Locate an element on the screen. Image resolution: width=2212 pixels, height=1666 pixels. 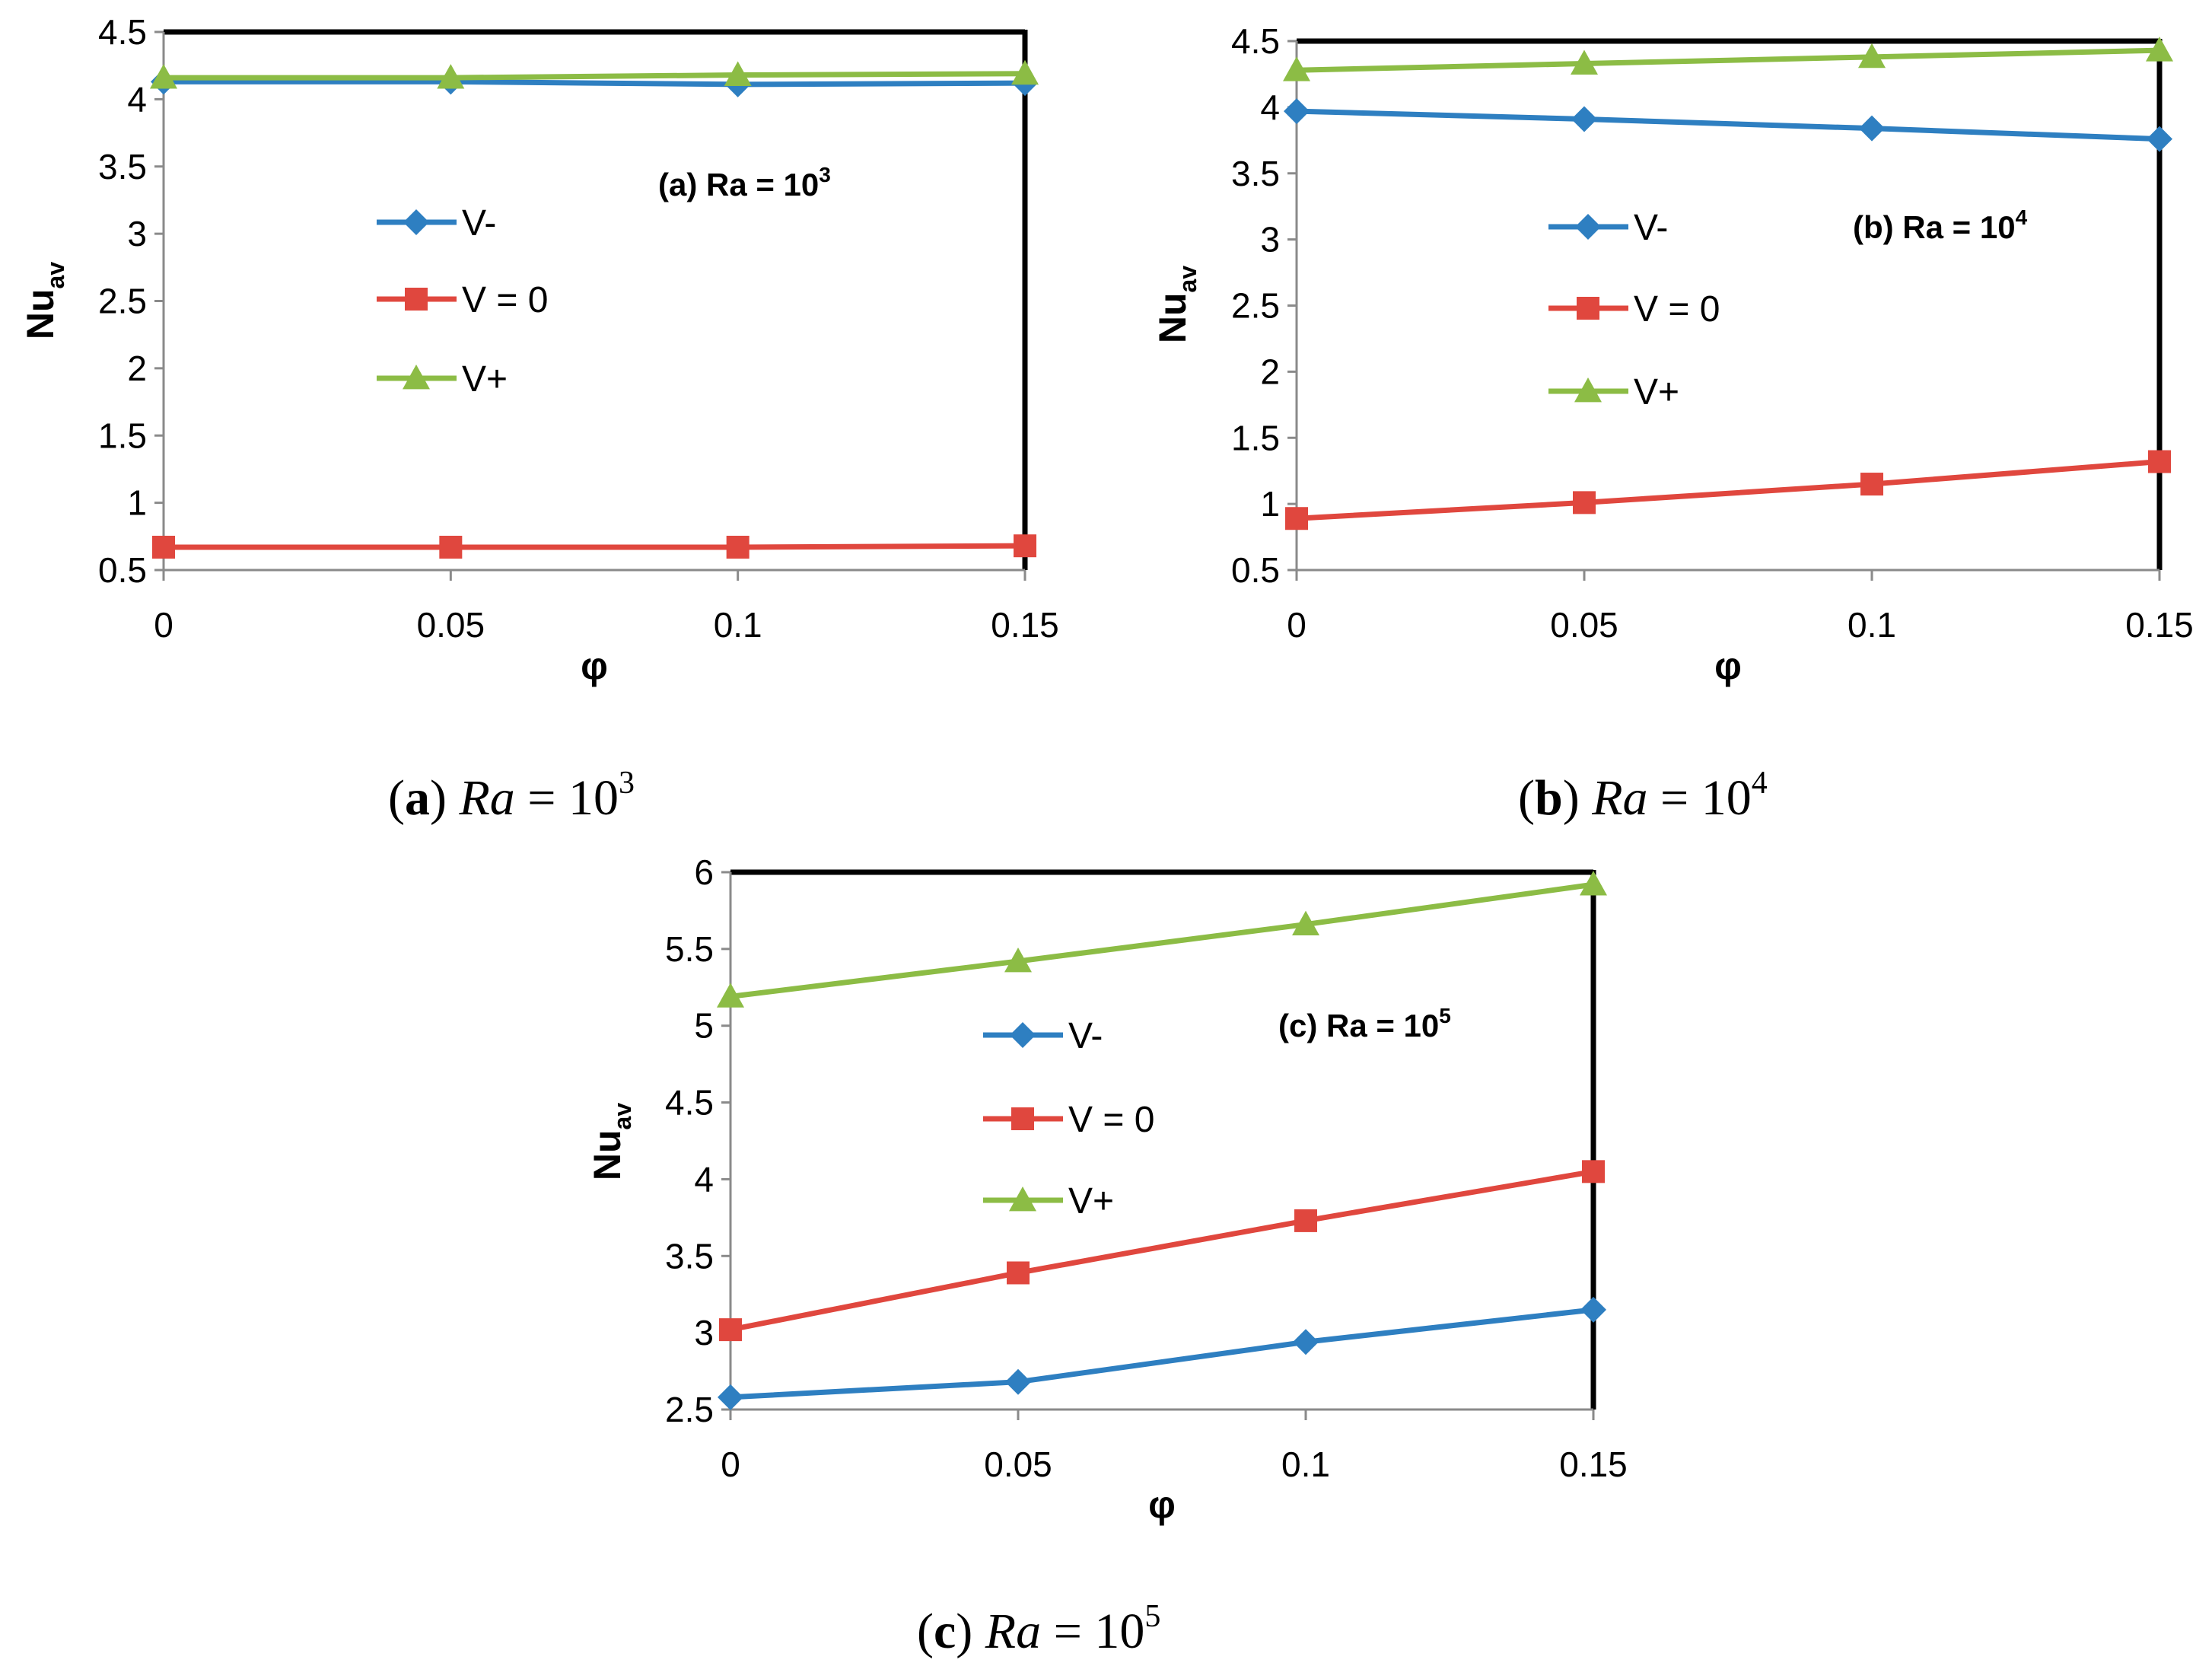
plot-annotation-sup: 3 is located at coordinates (825, 174).